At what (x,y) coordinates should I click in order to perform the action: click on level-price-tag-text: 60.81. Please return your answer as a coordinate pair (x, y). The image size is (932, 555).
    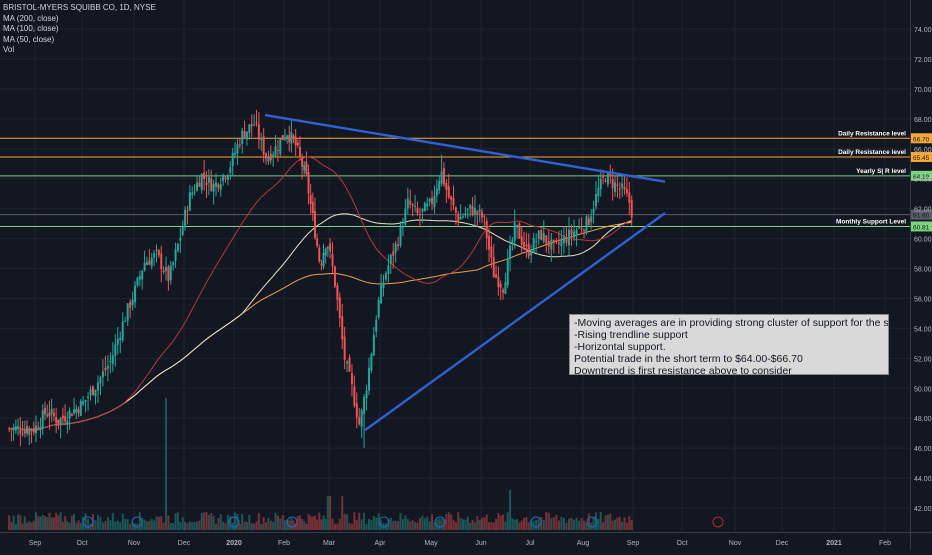
    Looking at the image, I should click on (921, 227).